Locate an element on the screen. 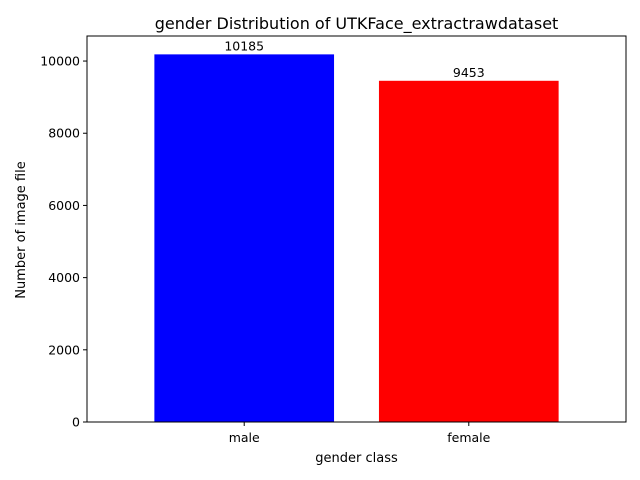  data-labels-layer: 10185 9453 is located at coordinates (354, 58).